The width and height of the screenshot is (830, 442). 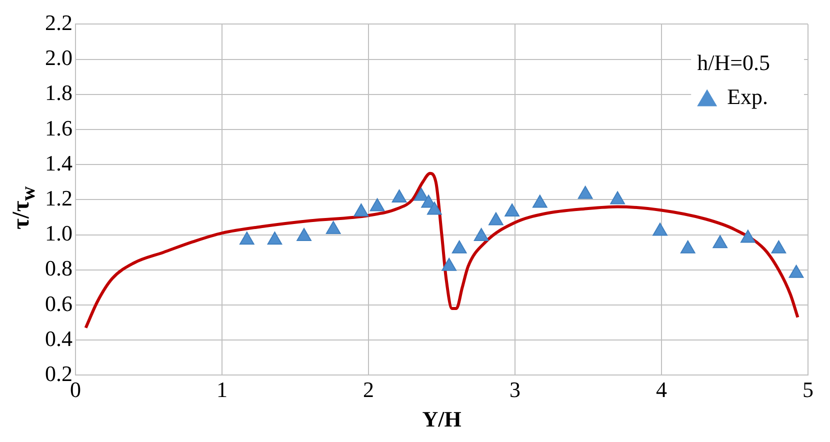 I want to click on y-tick-label: 1.6, so click(x=58, y=127).